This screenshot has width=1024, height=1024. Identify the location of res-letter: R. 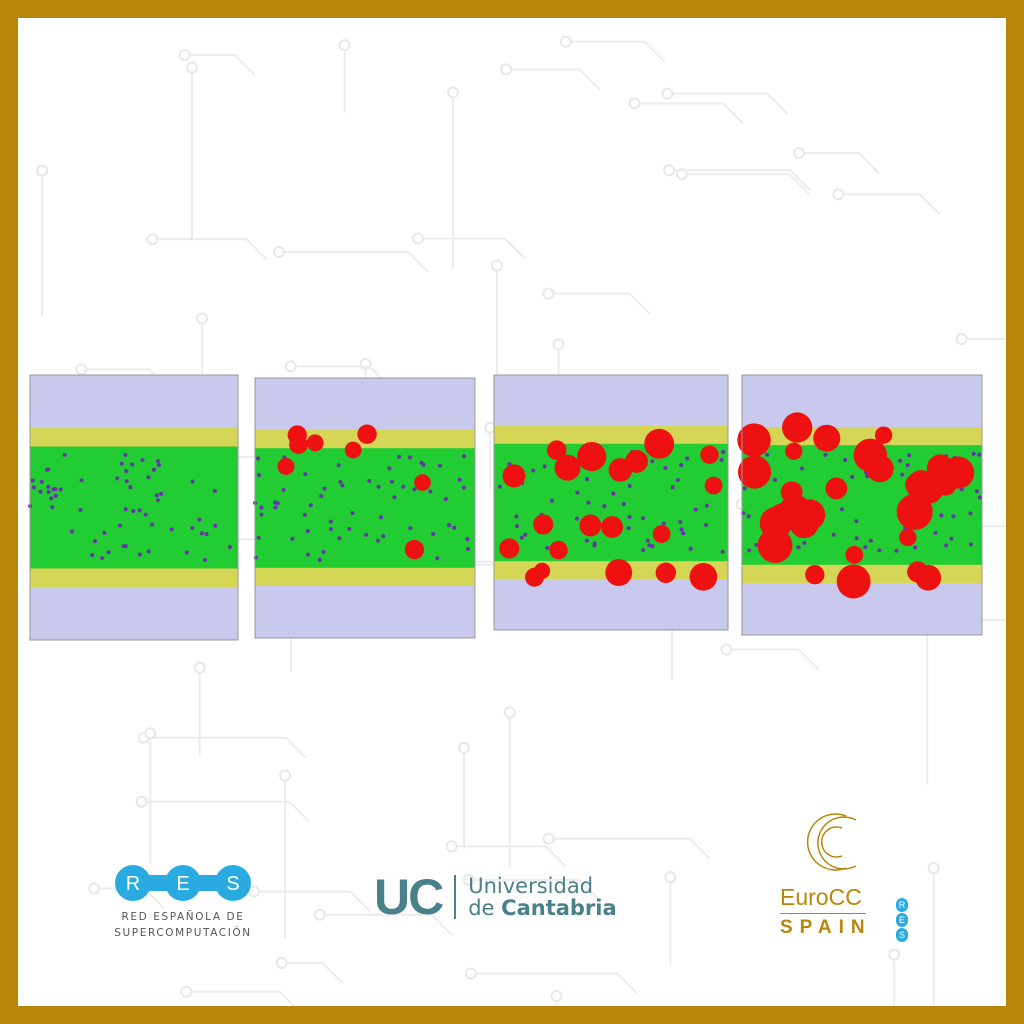
(133, 884).